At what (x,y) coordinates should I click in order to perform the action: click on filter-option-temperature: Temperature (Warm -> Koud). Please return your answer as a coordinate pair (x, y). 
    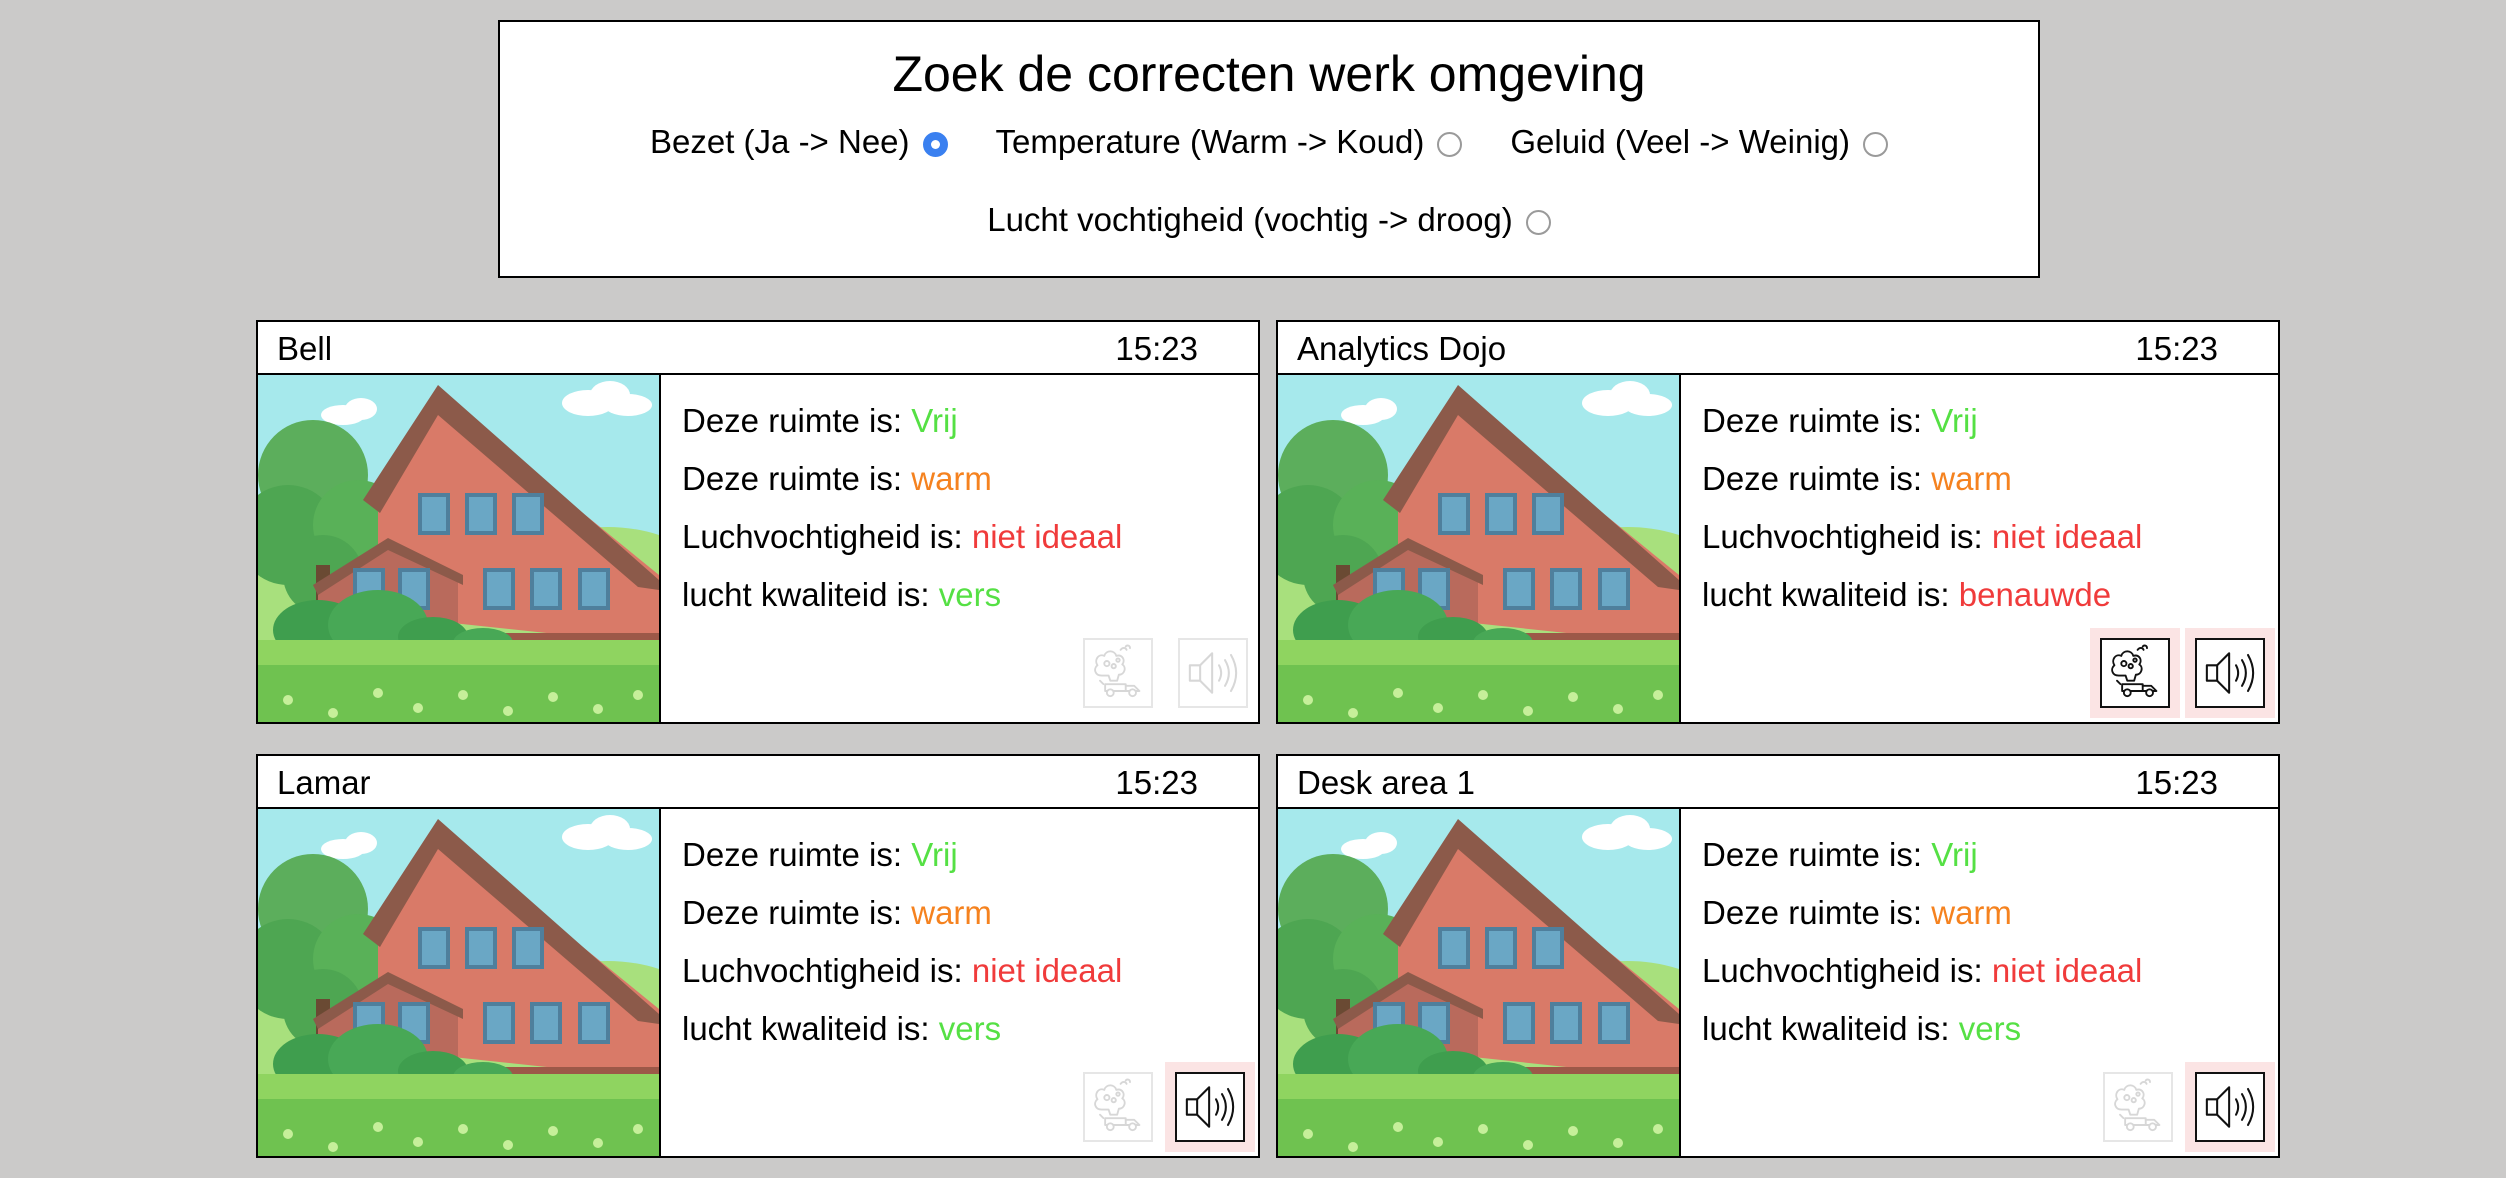
    Looking at the image, I should click on (1229, 142).